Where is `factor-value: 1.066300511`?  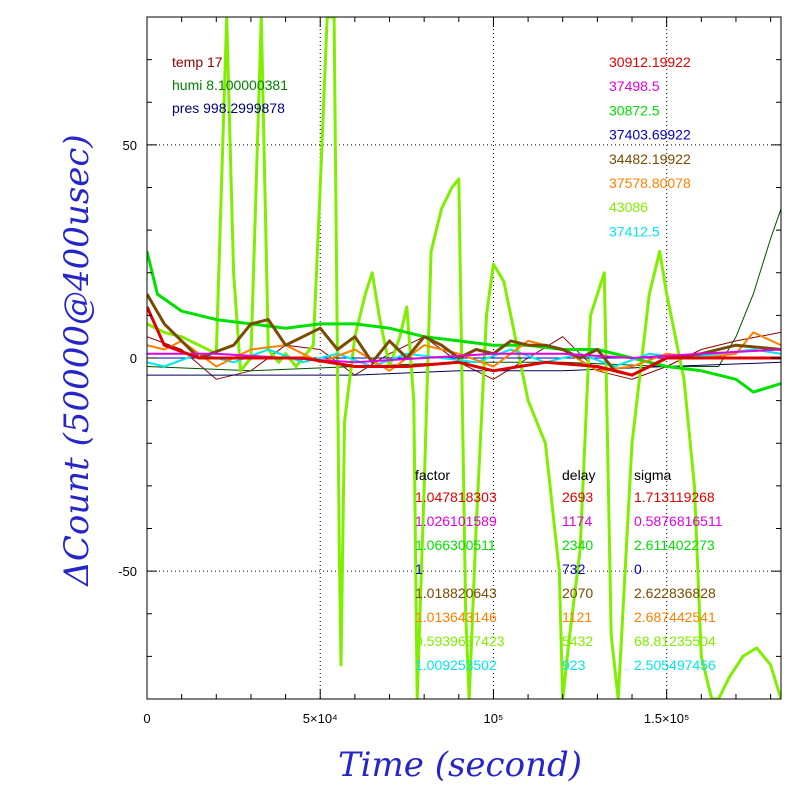 factor-value: 1.066300511 is located at coordinates (455, 545).